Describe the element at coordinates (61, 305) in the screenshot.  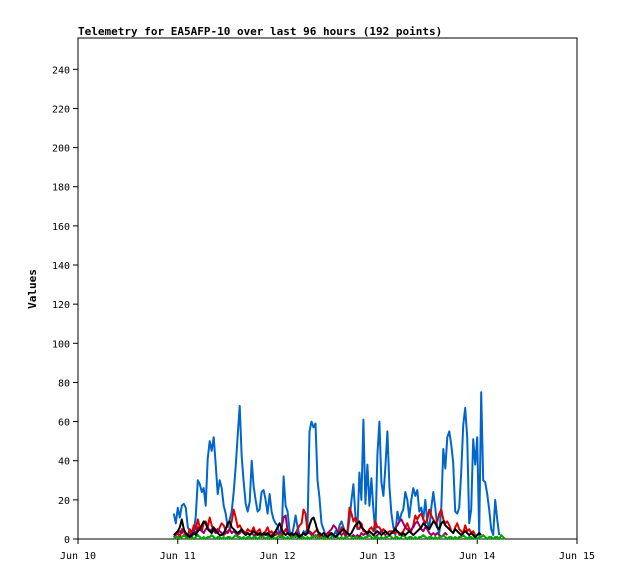
I see `y-tick-label: 120` at that location.